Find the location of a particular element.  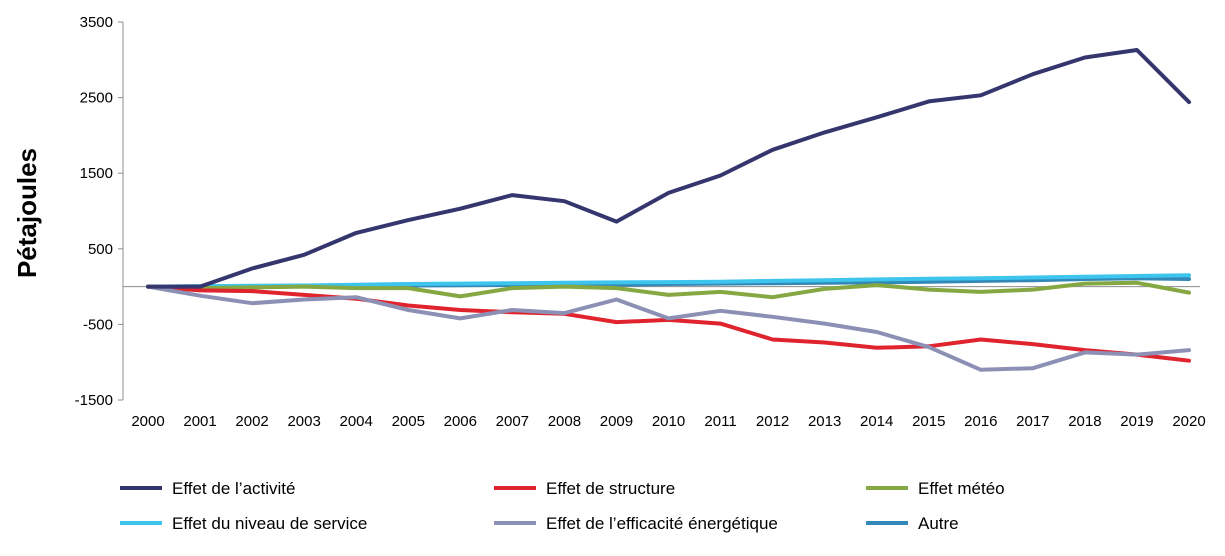

x-tick-label: 2009 is located at coordinates (616, 421).